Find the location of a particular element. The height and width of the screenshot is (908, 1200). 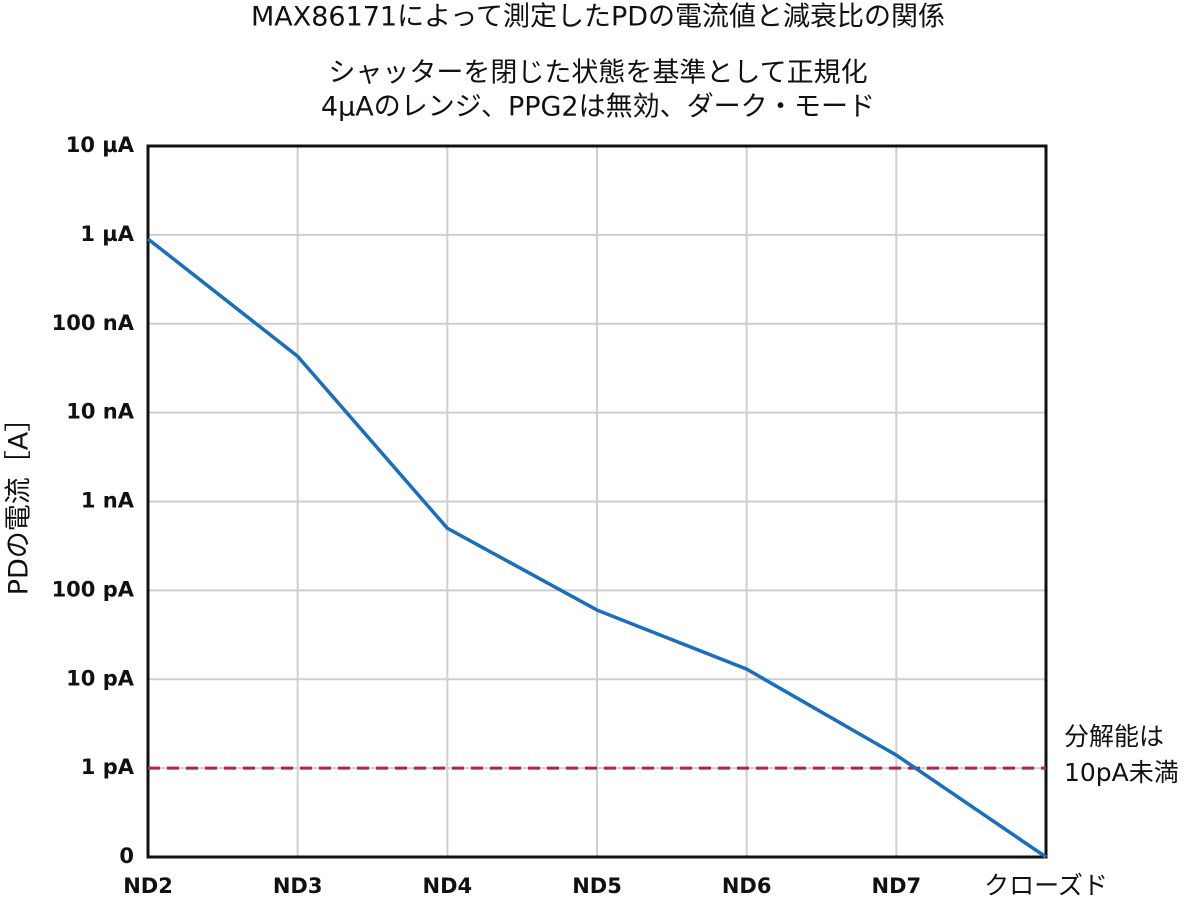

y-axis-label: PDの電流［A］ is located at coordinates (19, 500).